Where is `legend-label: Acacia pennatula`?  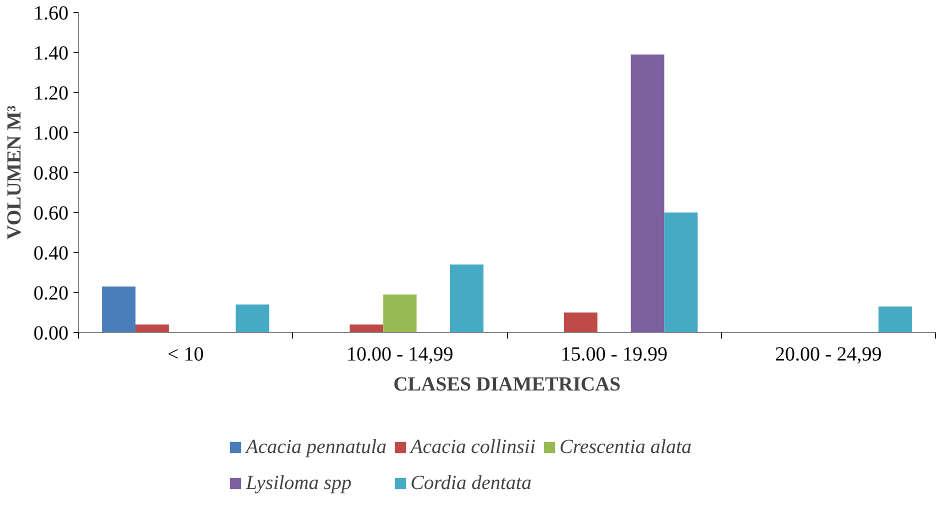 legend-label: Acacia pennatula is located at coordinates (316, 447).